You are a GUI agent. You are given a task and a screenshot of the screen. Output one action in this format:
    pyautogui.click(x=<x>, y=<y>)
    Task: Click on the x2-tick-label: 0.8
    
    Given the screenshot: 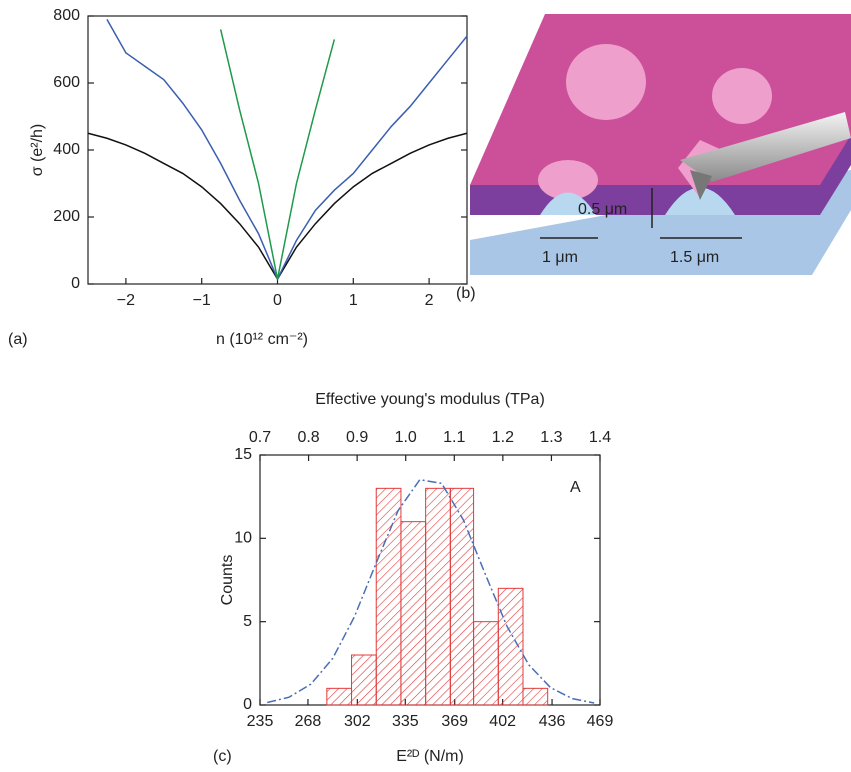 What is the action you would take?
    pyautogui.click(x=308, y=437)
    